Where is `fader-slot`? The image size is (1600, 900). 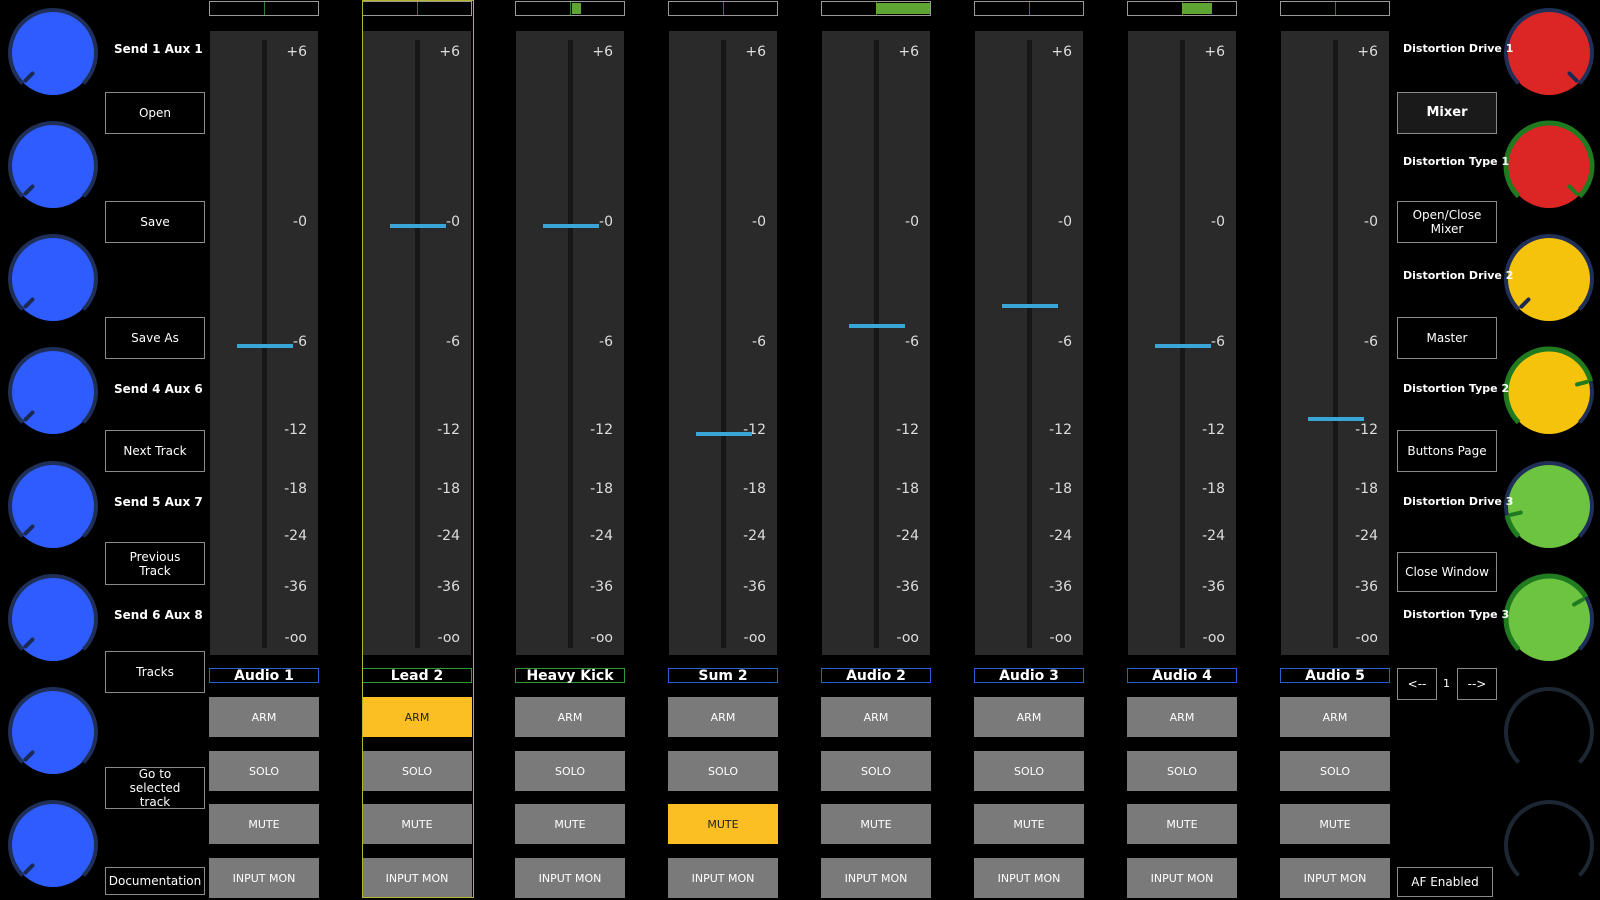 fader-slot is located at coordinates (417, 344).